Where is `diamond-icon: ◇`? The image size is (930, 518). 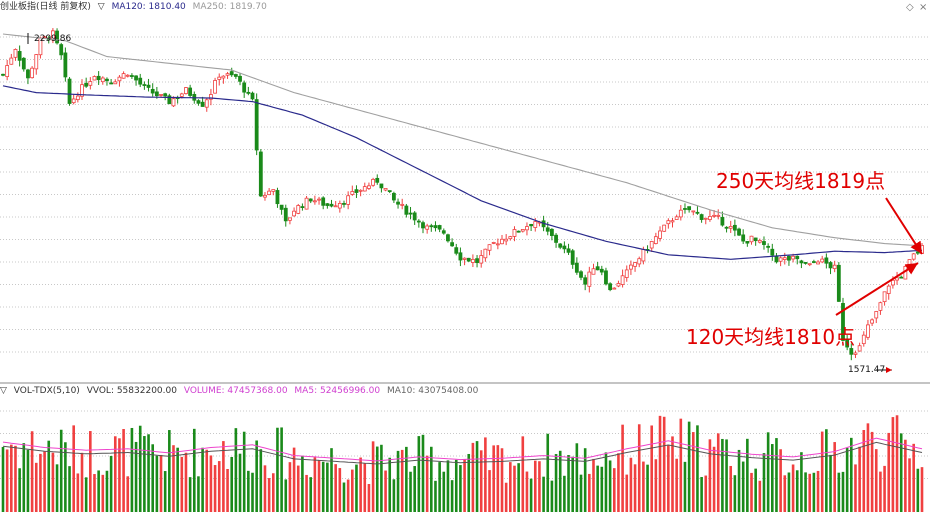
diamond-icon: ◇ is located at coordinates (910, 7).